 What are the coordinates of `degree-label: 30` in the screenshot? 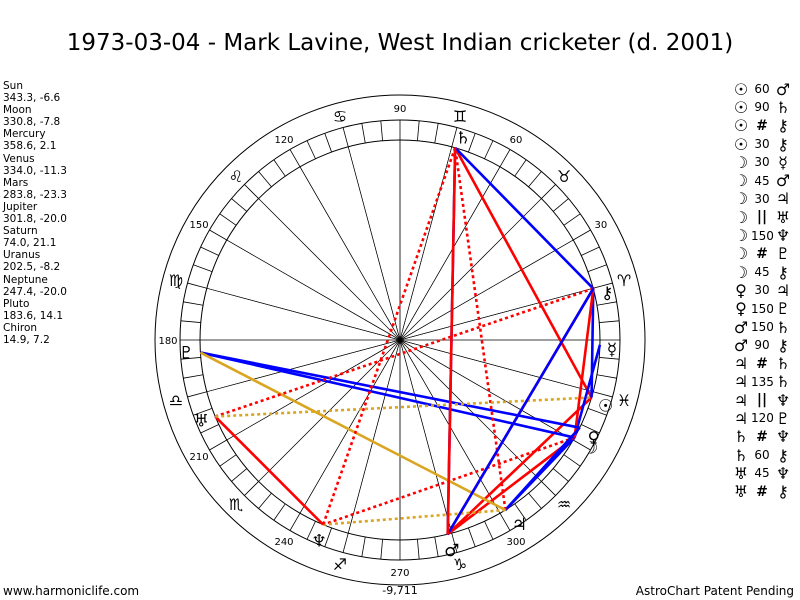 It's located at (601, 225).